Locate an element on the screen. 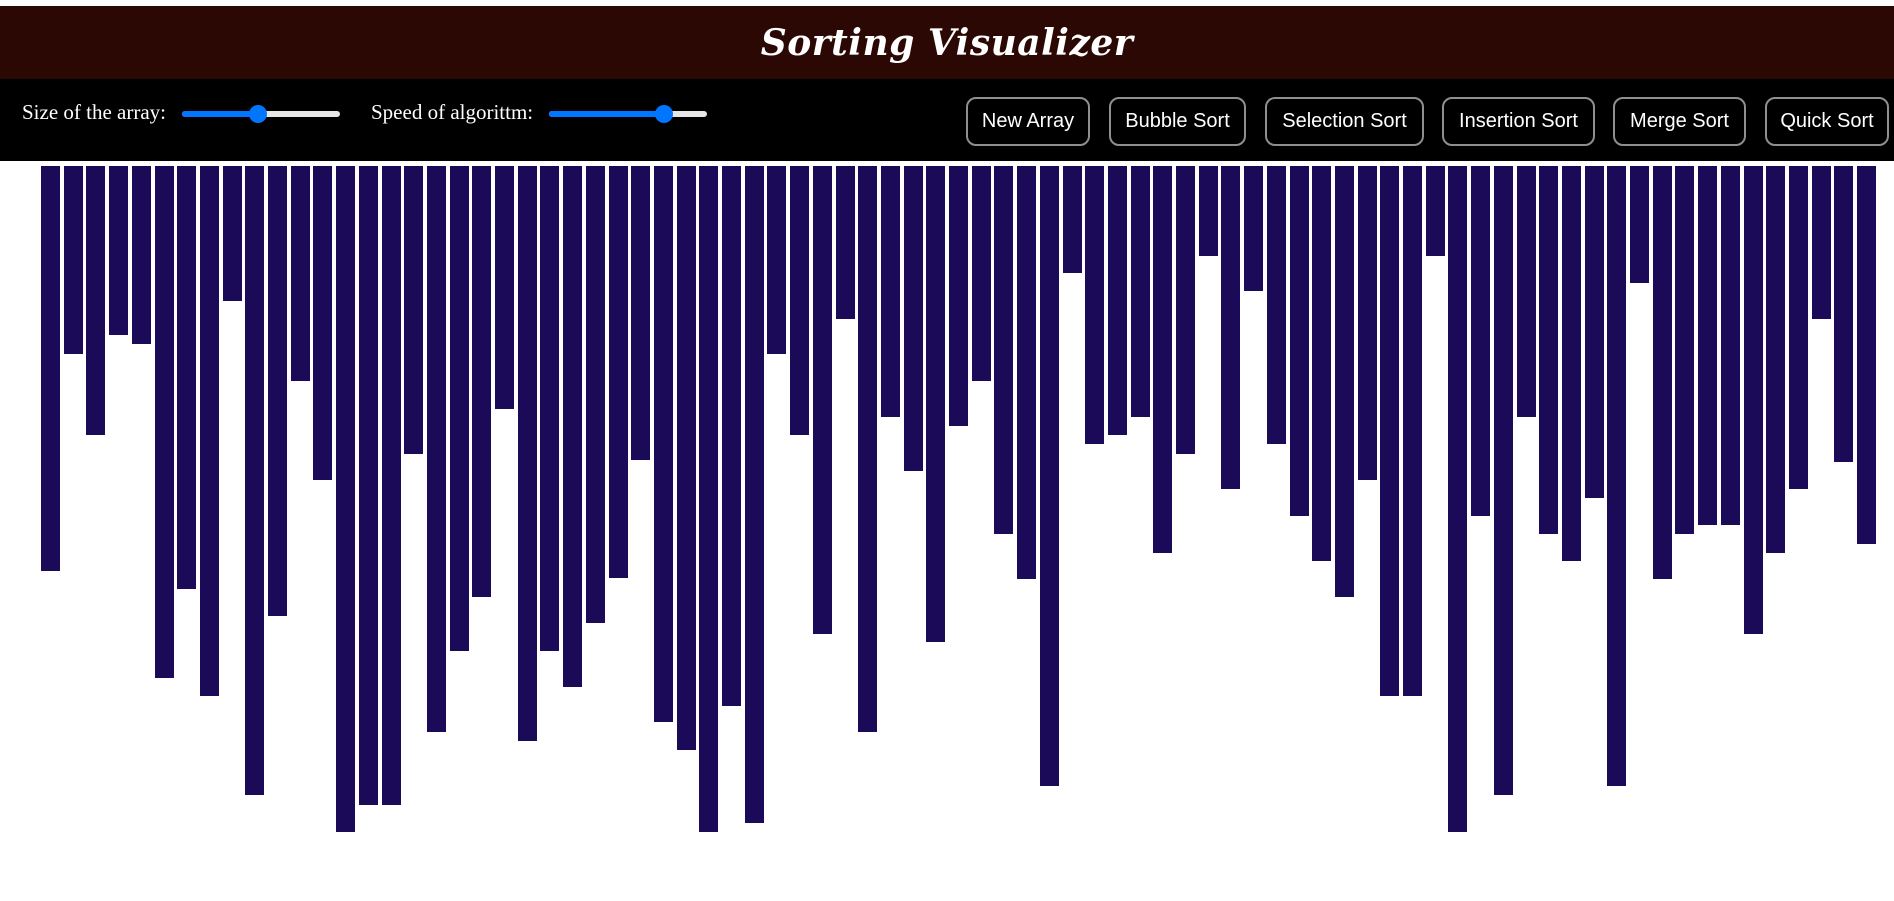 The width and height of the screenshot is (1894, 901). speed-slider is located at coordinates (628, 114).